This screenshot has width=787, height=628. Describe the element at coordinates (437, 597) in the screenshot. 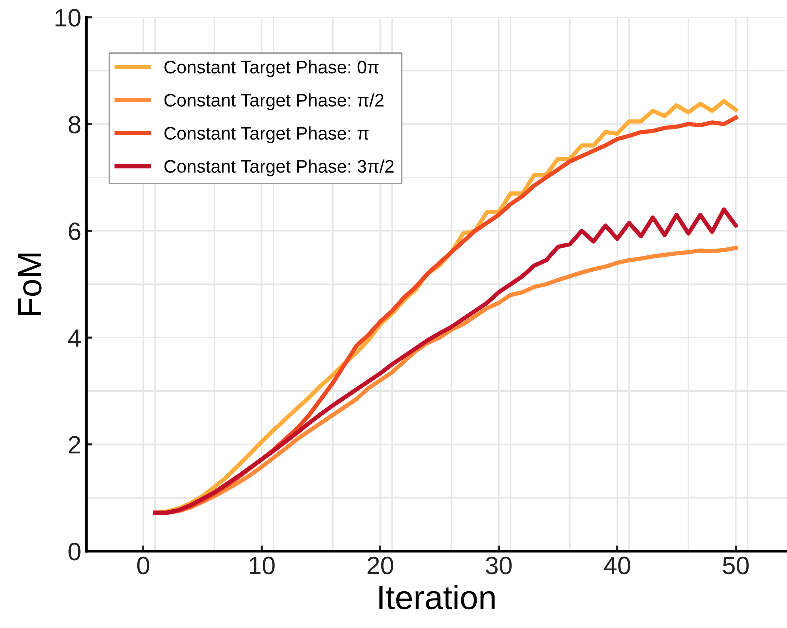

I see `x-axis-title: Iteration` at that location.